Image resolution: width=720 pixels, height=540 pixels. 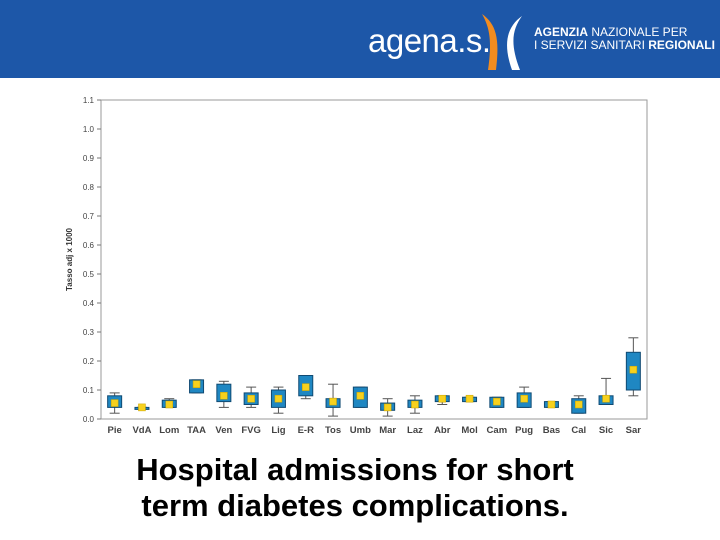 I want to click on tagline-regionali: REGIONALI, so click(x=681, y=45).